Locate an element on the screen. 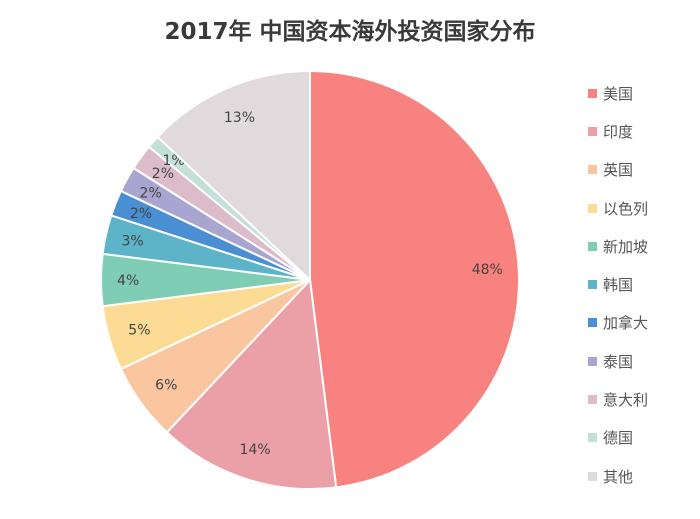 The image size is (700, 519). chart-title: 2017年 中国资本海外投资国家分布 is located at coordinates (350, 32).